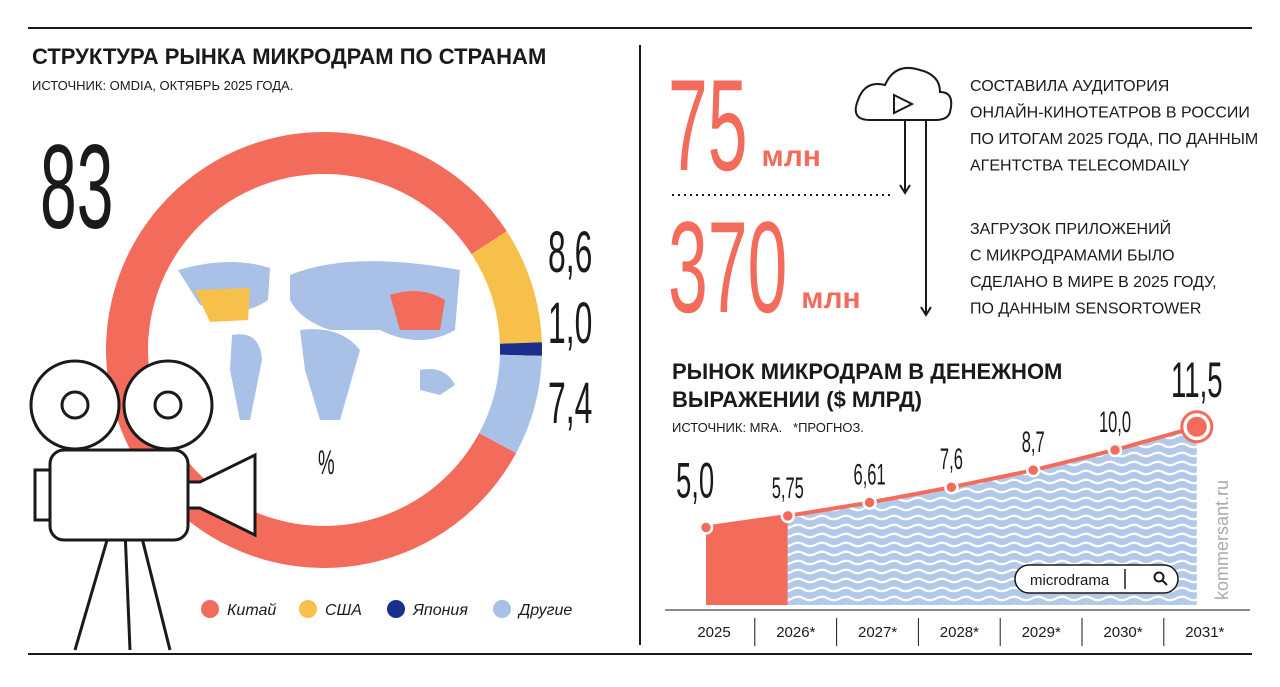 This screenshot has height=687, width=1280. I want to click on legend-label: Китай, so click(251, 610).